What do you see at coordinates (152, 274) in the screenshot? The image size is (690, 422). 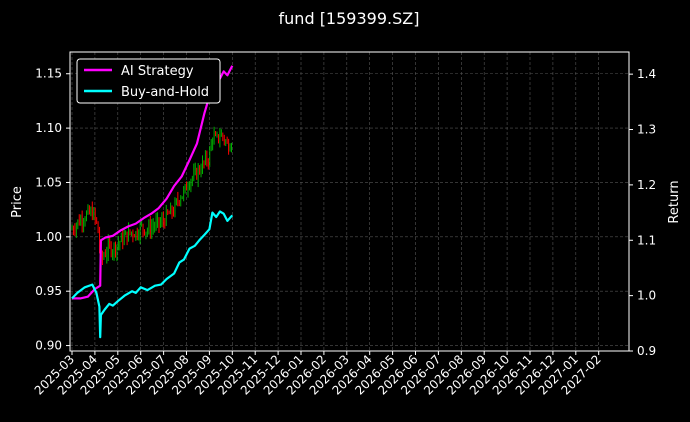 I see `series-line-buy-and-hold` at bounding box center [152, 274].